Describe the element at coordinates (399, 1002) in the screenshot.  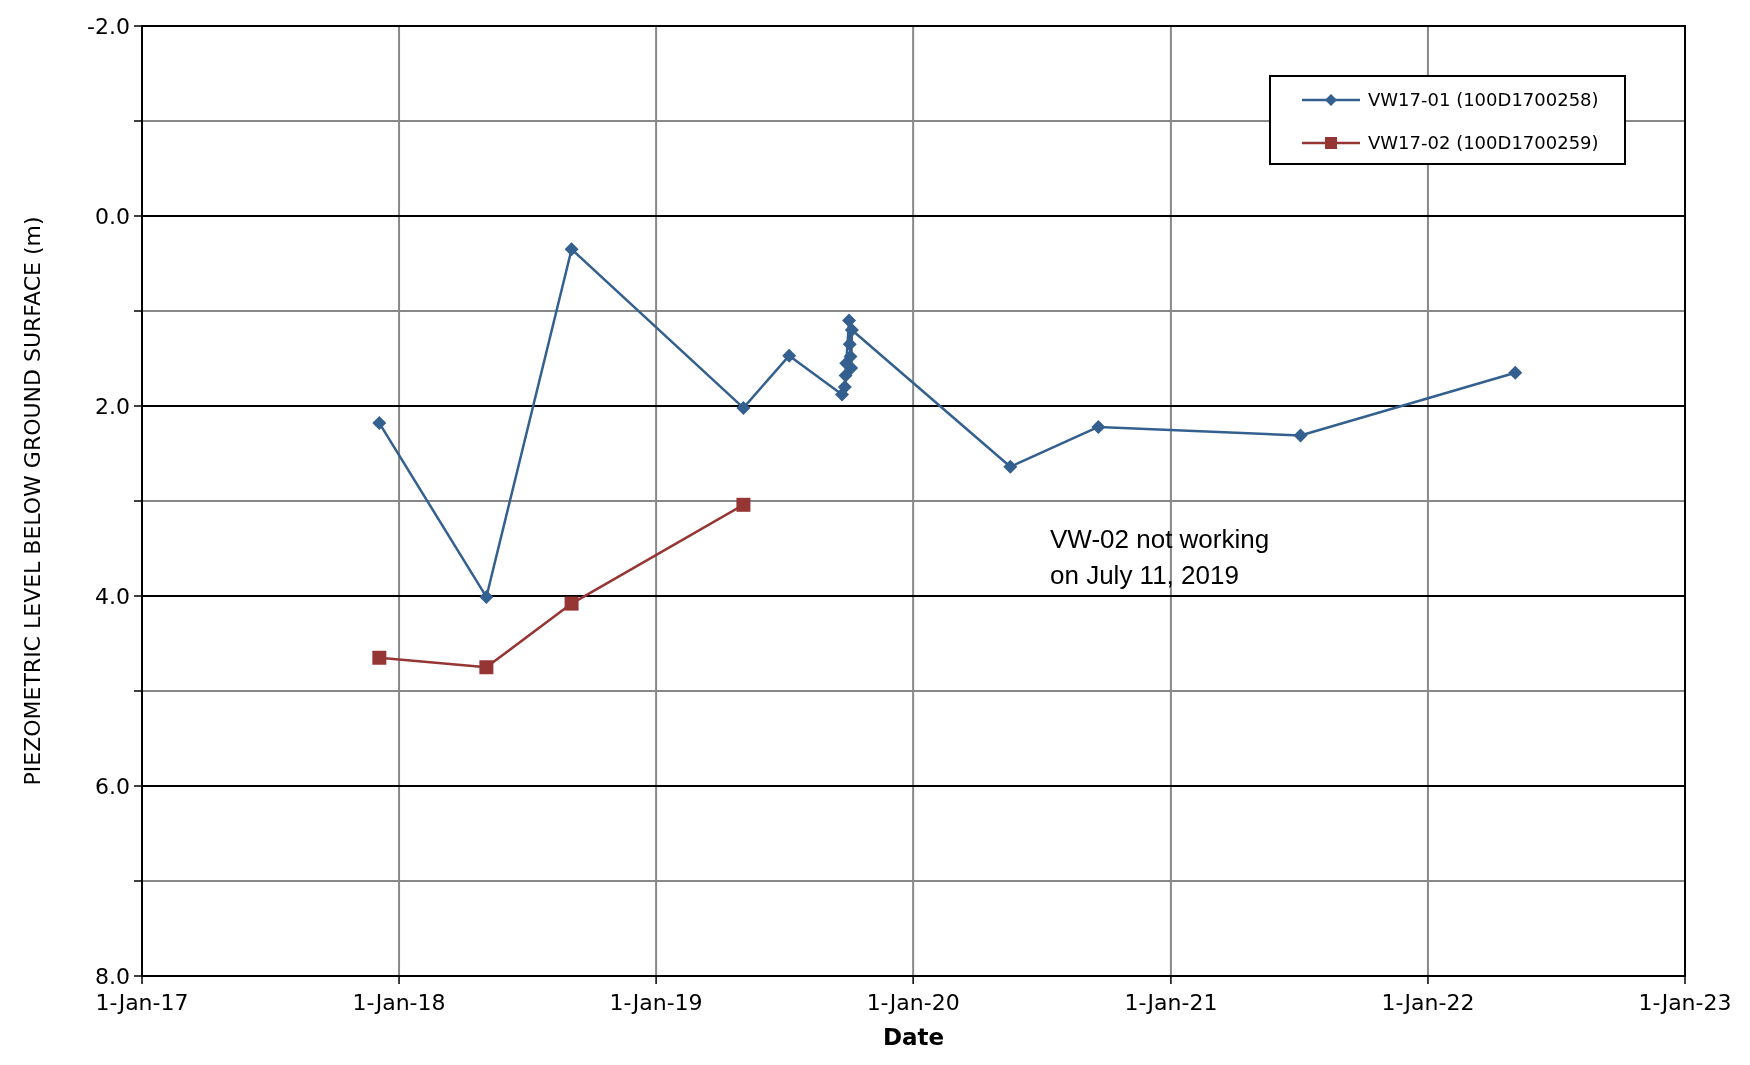
I see `x-tick-label: 1-Jan-18` at that location.